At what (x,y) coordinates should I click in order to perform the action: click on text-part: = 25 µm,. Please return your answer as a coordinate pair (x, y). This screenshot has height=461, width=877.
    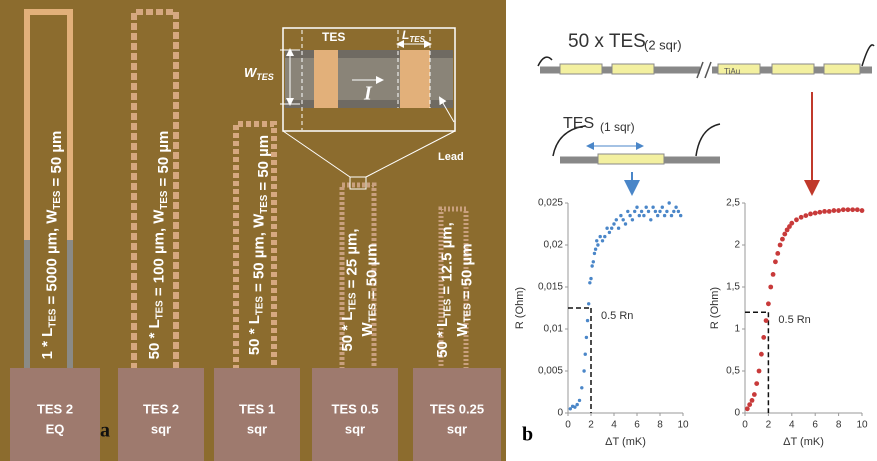
    Looking at the image, I should click on (351, 260).